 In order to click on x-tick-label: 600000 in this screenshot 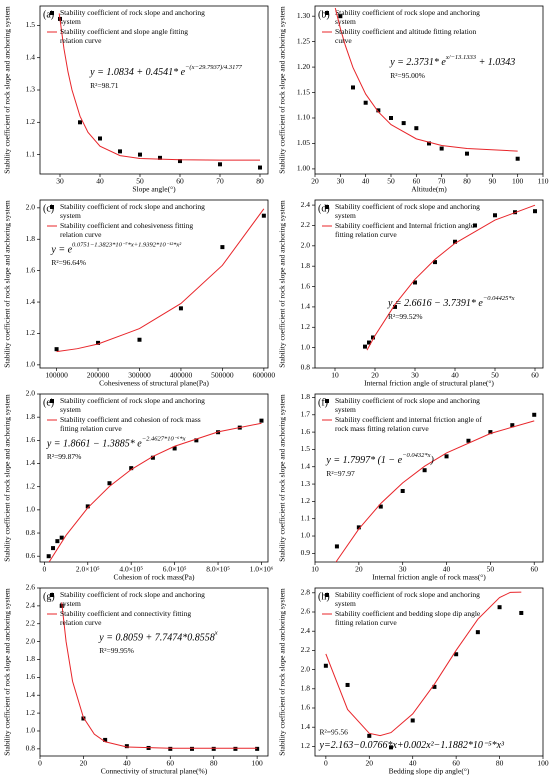, I will do `click(264, 375)`.